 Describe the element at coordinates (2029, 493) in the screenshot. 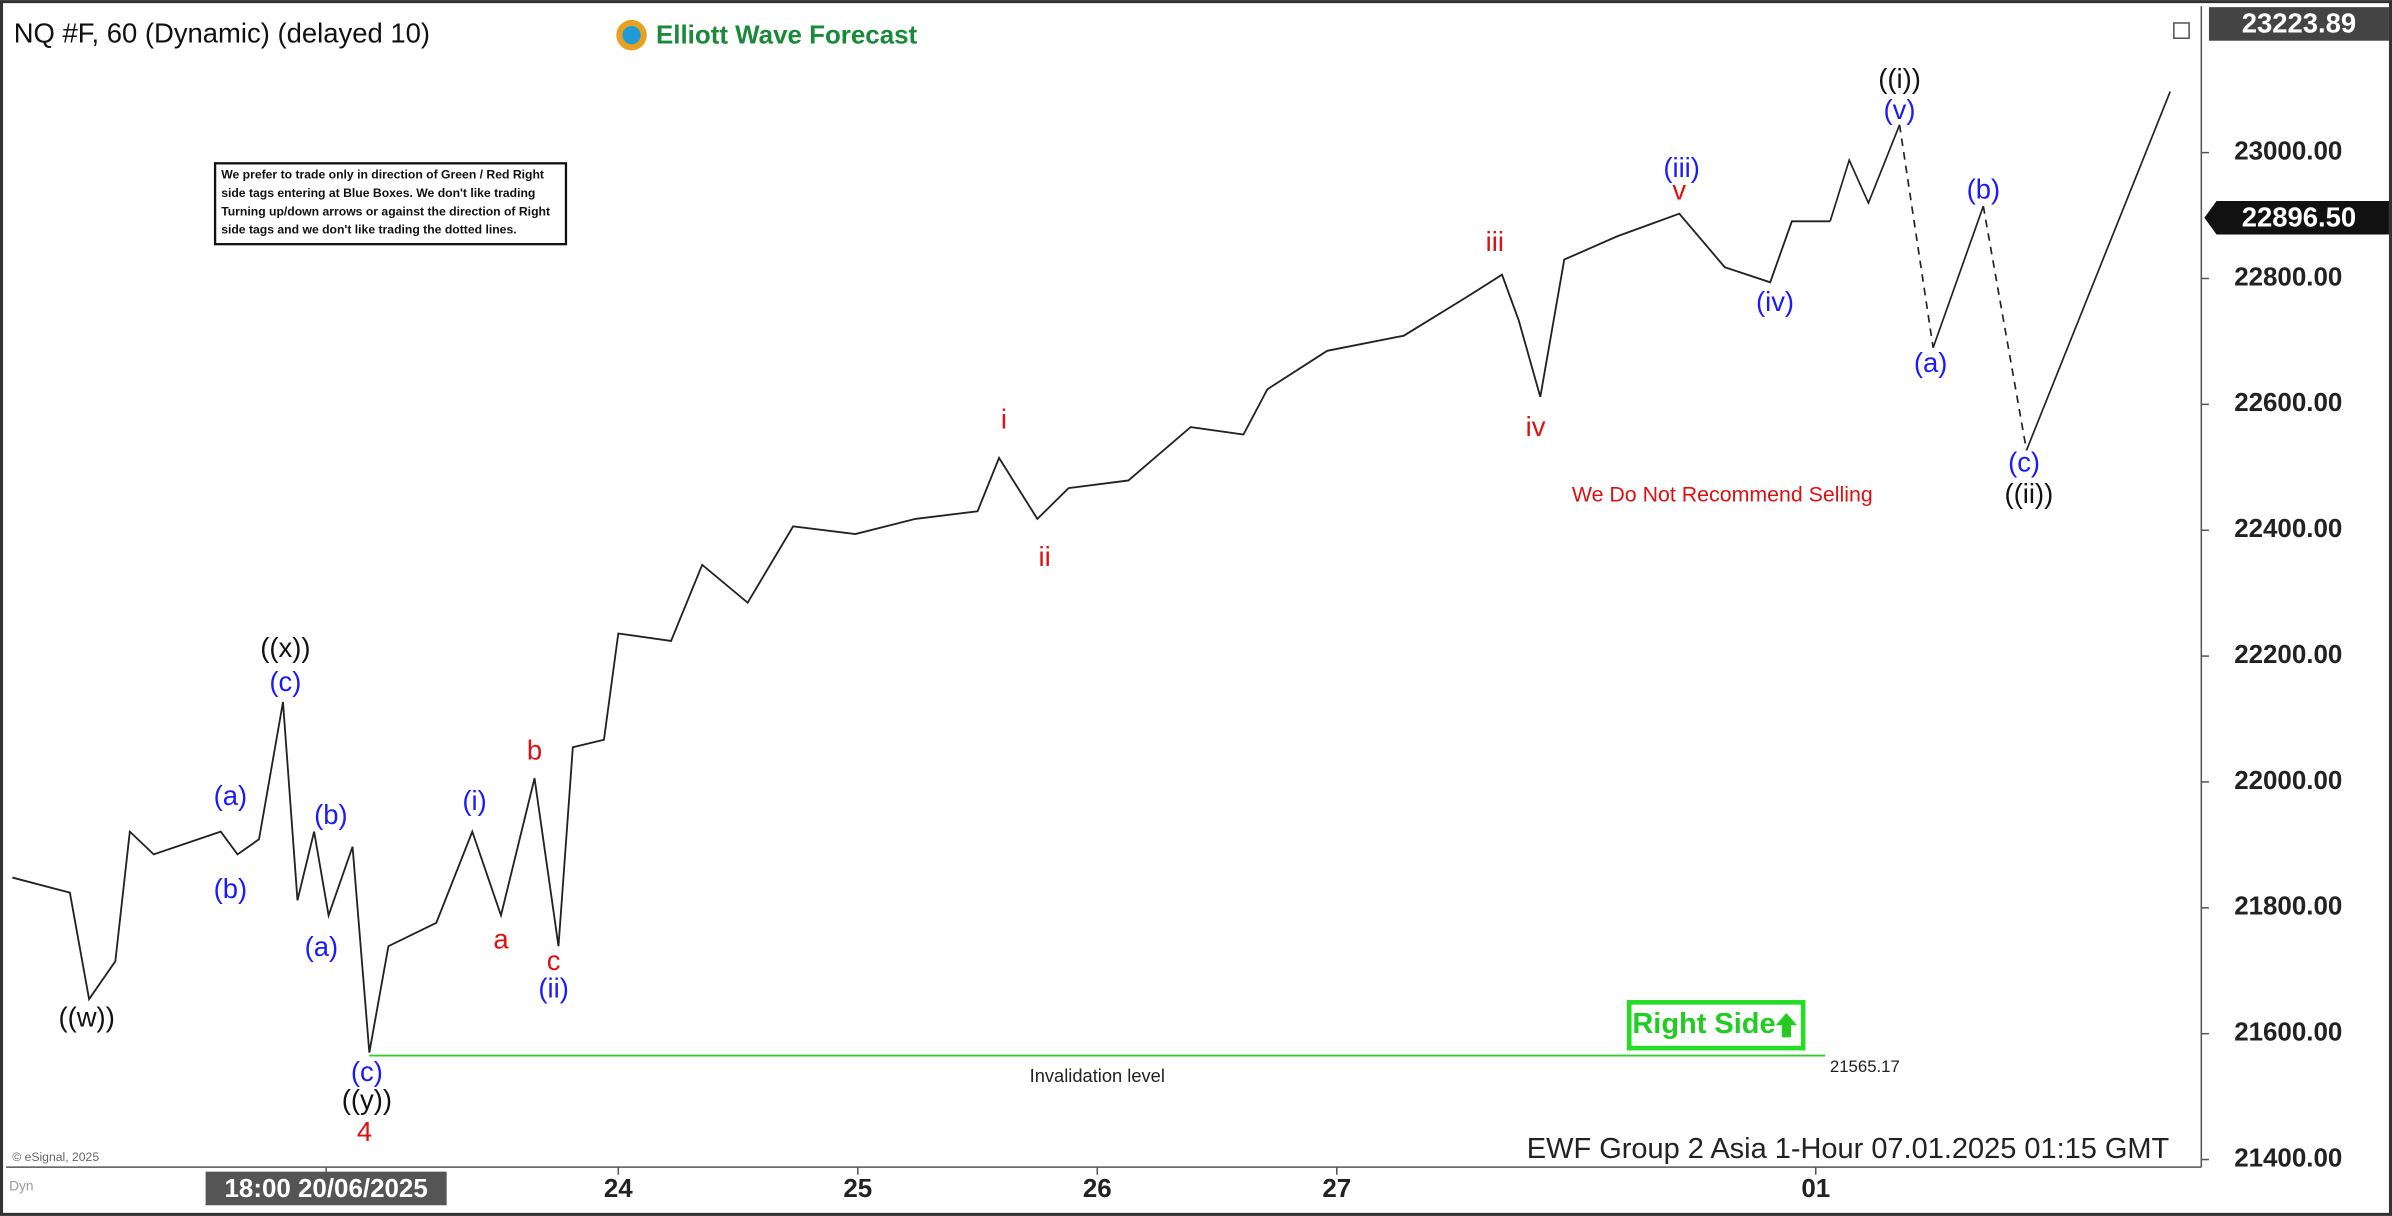

I see `wave-label: ((ii))` at that location.